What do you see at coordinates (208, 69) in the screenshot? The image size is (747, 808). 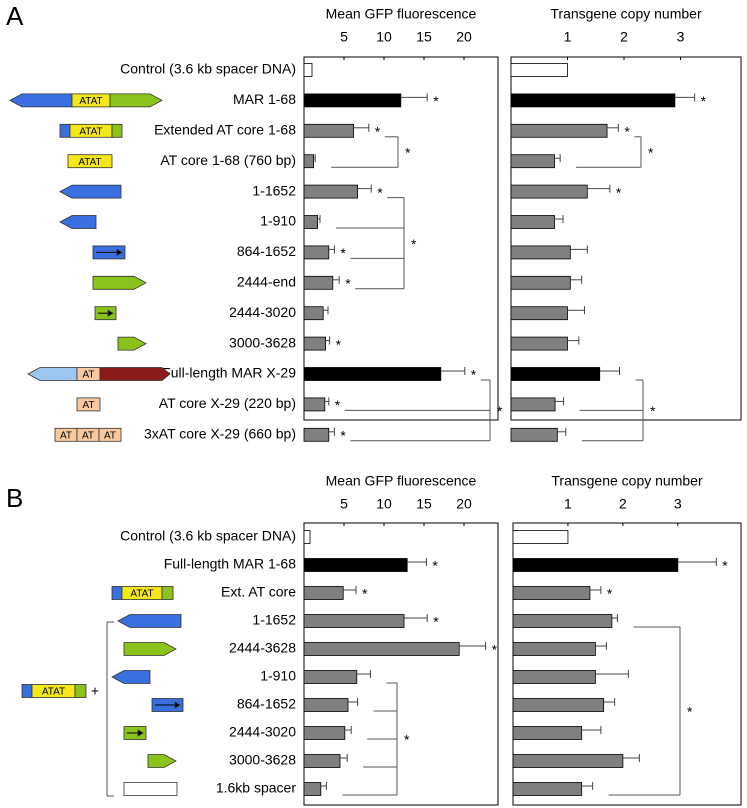 I see `category-label: Control (3.6 kb spacer DNA)` at bounding box center [208, 69].